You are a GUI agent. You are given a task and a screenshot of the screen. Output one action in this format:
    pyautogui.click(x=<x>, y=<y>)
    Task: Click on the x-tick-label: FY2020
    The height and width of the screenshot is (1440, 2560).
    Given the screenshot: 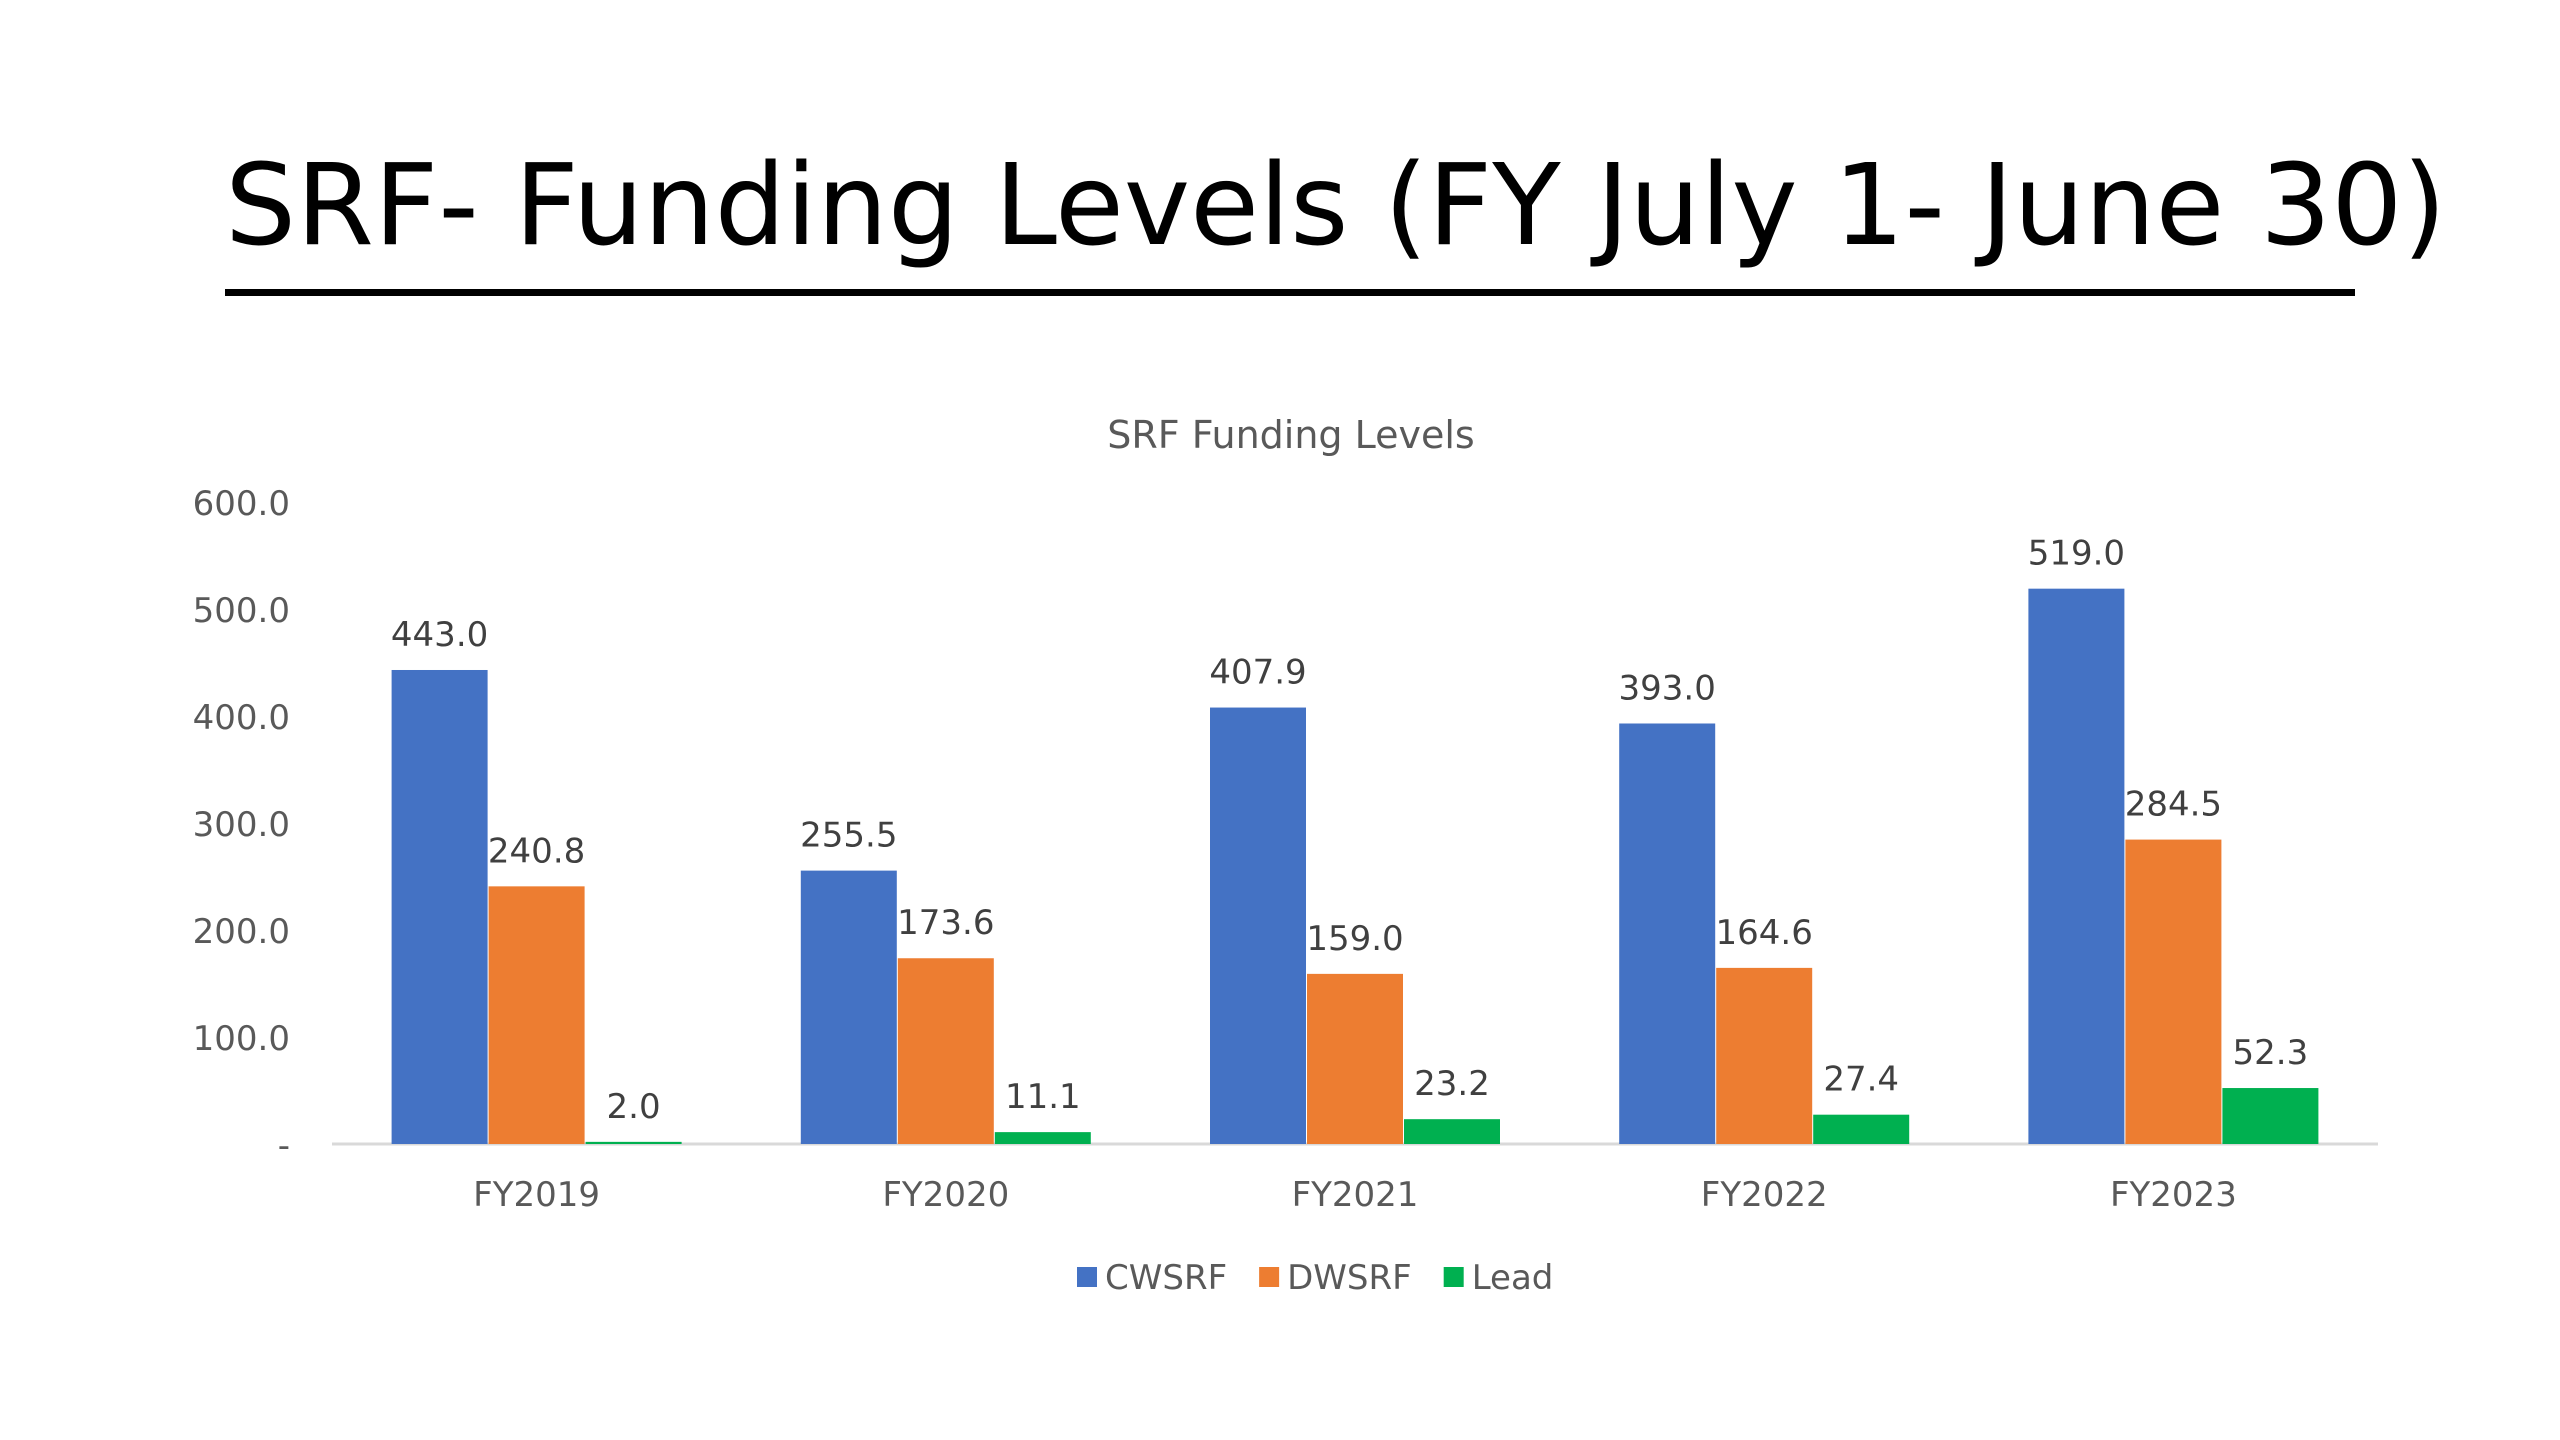 What is the action you would take?
    pyautogui.click(x=945, y=1195)
    